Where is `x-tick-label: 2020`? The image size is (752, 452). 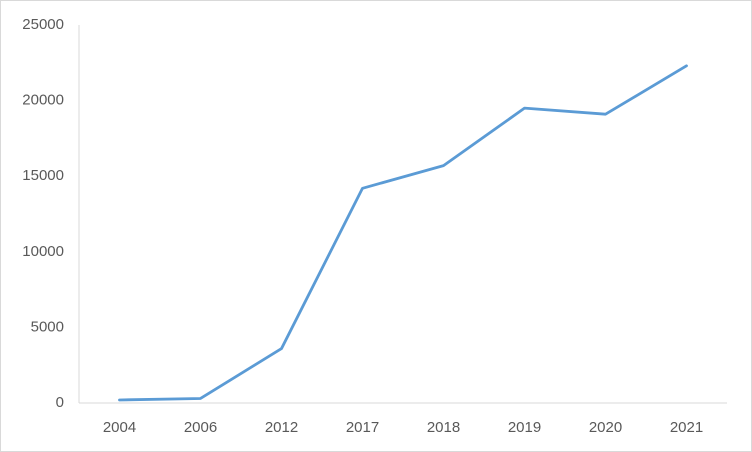
x-tick-label: 2020 is located at coordinates (605, 427).